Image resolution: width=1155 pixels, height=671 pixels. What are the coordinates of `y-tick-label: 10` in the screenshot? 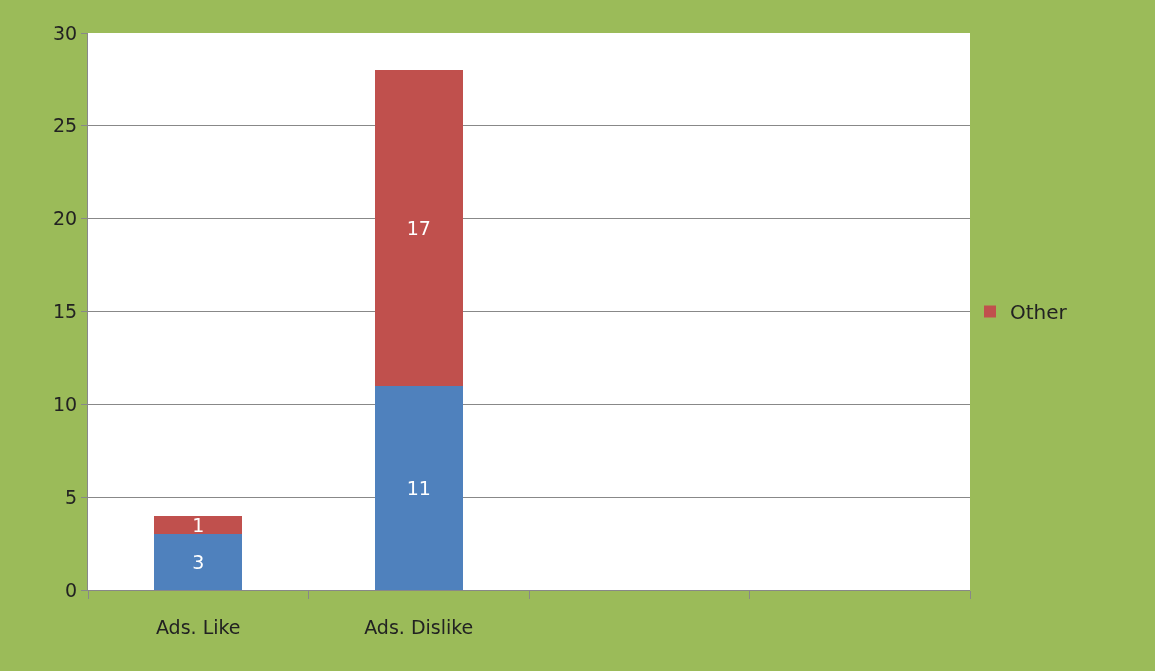 It's located at (65, 403).